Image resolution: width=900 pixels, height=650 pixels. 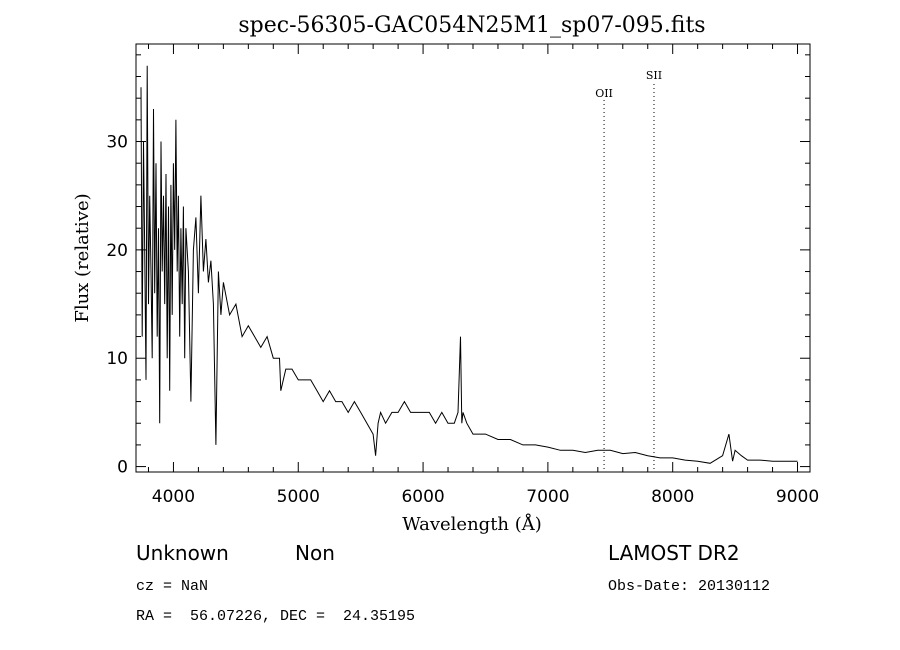 What do you see at coordinates (547, 497) in the screenshot?
I see `x-tick-label: 7000` at bounding box center [547, 497].